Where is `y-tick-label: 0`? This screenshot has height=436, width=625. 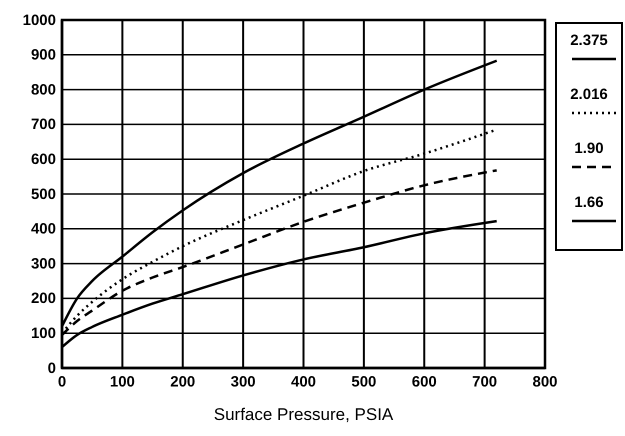
y-tick-label: 0 is located at coordinates (52, 368).